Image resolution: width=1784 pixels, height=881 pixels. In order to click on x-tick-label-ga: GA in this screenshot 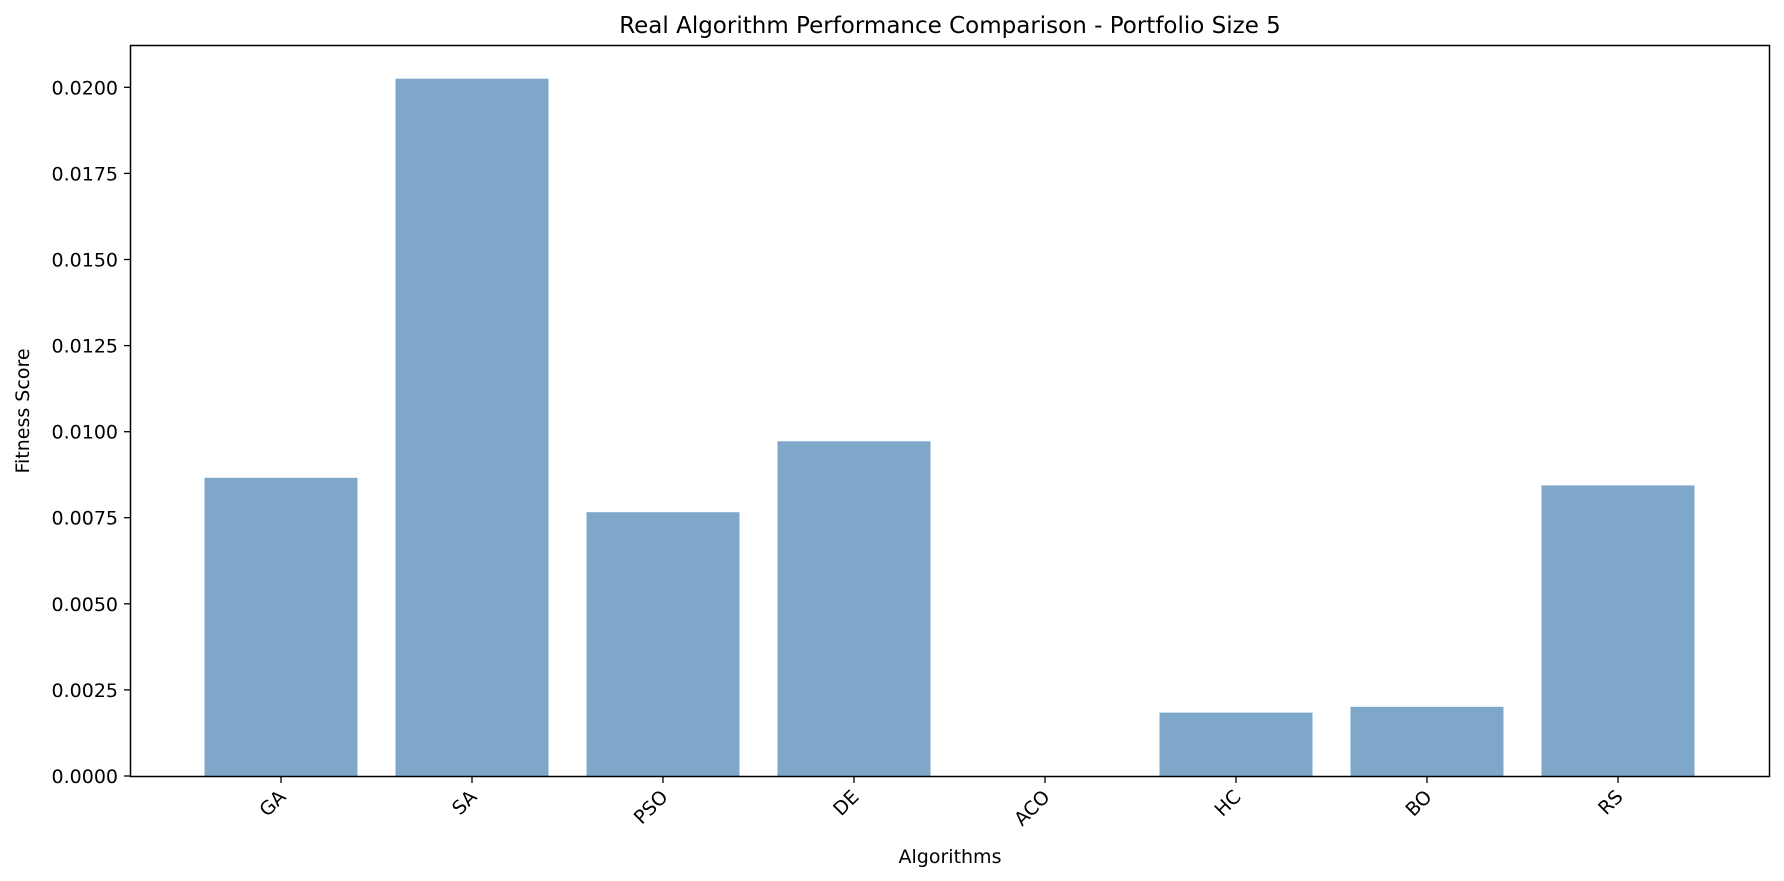, I will do `click(272, 803)`.